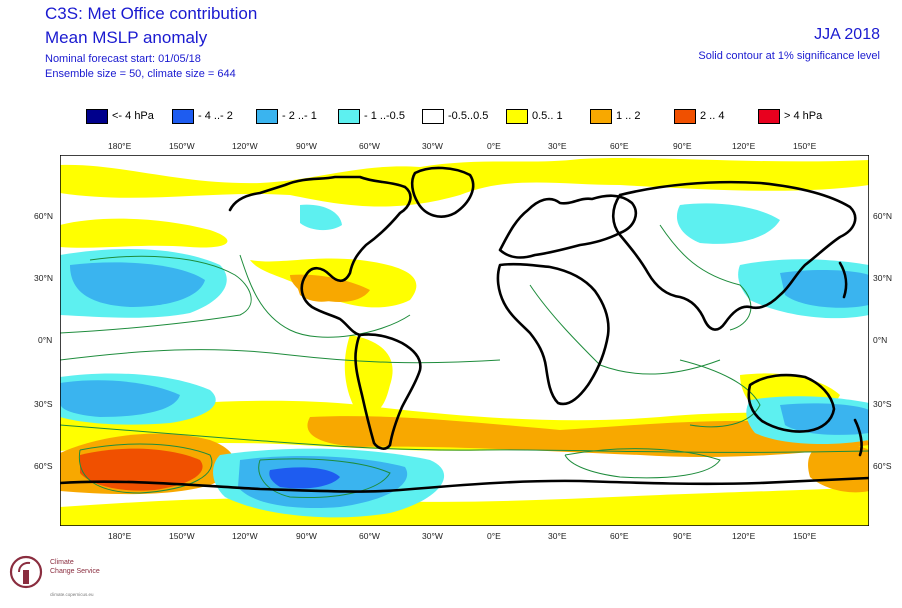 This screenshot has width=902, height=608. I want to click on coast-europe, so click(567, 226).